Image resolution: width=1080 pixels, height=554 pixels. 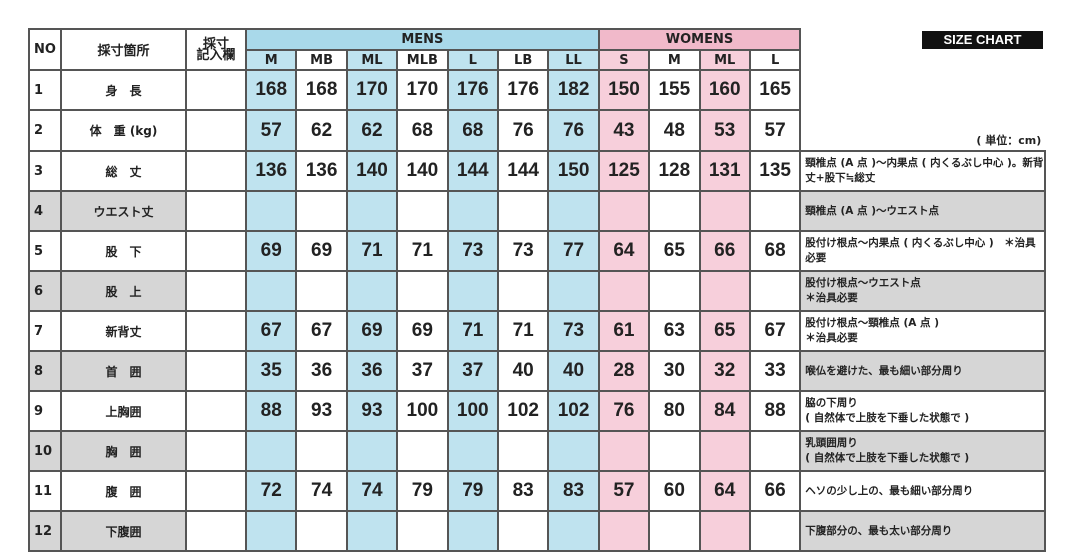 What do you see at coordinates (724, 90) in the screenshot?
I see `size-value: 160` at bounding box center [724, 90].